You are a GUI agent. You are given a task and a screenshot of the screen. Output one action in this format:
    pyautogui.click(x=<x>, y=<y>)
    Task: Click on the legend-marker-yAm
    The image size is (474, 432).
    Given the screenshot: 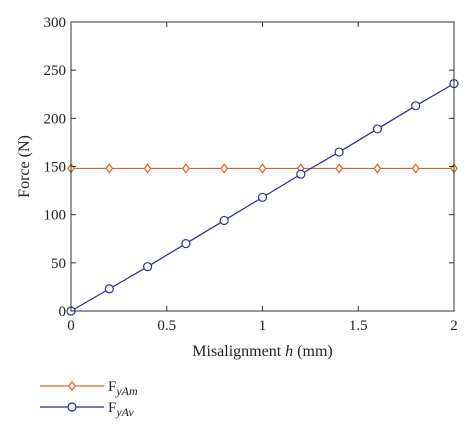 What is the action you would take?
    pyautogui.click(x=72, y=386)
    